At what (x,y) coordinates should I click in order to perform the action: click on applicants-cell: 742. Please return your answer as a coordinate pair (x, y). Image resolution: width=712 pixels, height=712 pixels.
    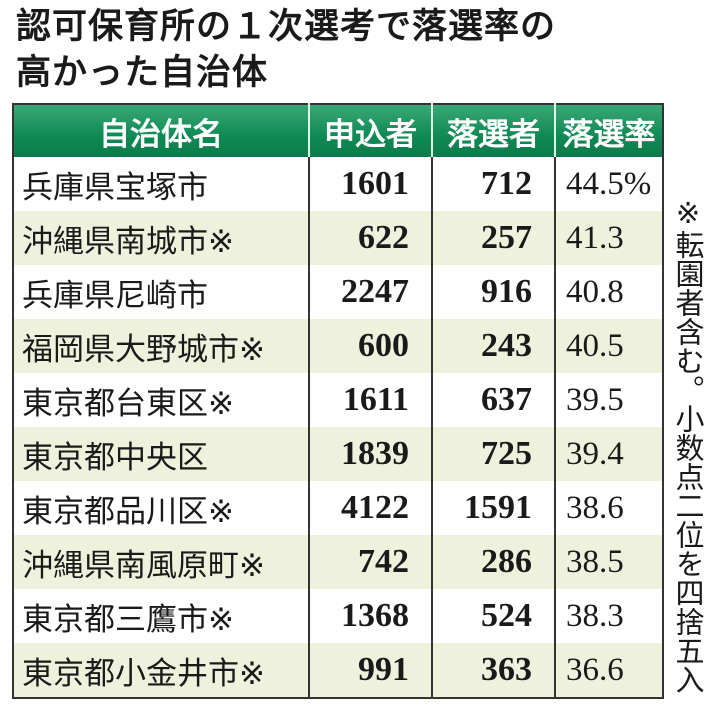
    Looking at the image, I should click on (370, 562).